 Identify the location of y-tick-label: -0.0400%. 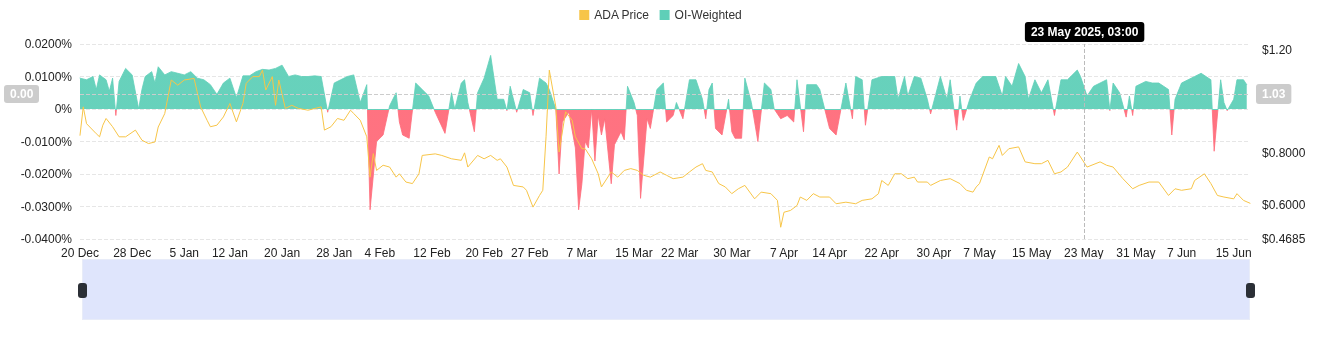
(46, 239).